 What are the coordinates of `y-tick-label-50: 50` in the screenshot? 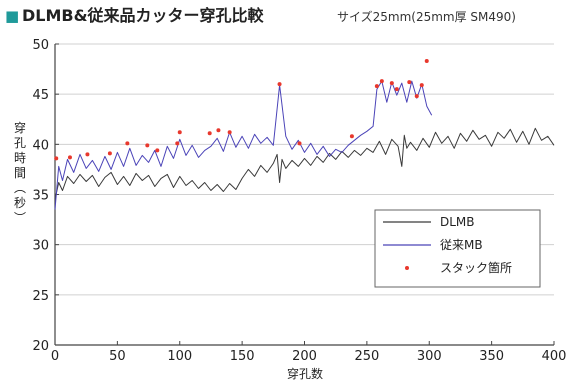 It's located at (40, 45).